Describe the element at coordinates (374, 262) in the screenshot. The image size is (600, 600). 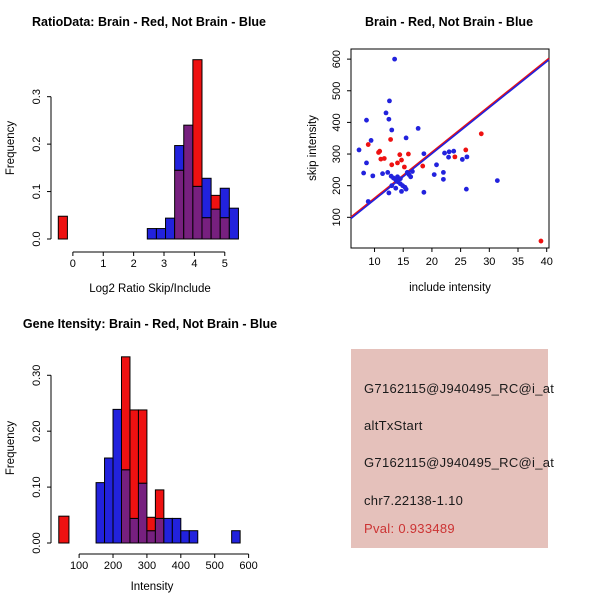
I see `x-tick-label: 10` at that location.